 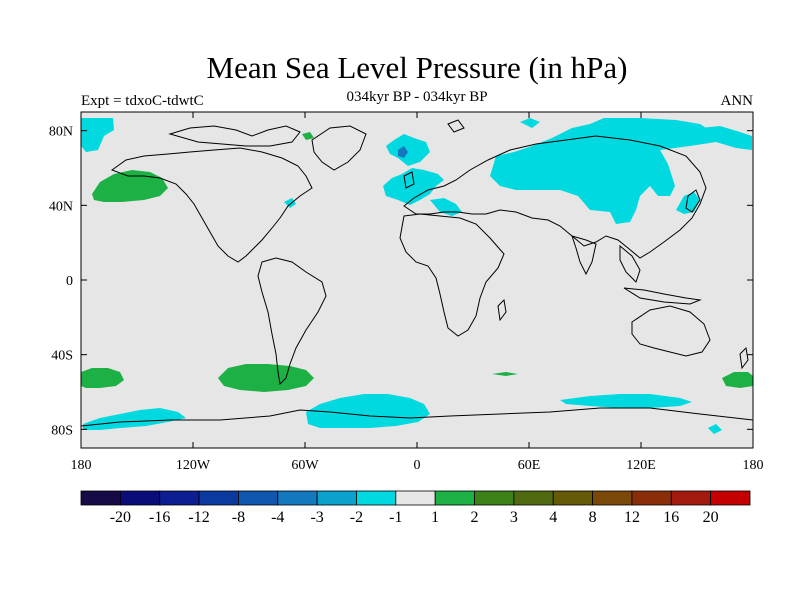 I want to click on negative-region-antarctic-east, so click(x=715, y=429).